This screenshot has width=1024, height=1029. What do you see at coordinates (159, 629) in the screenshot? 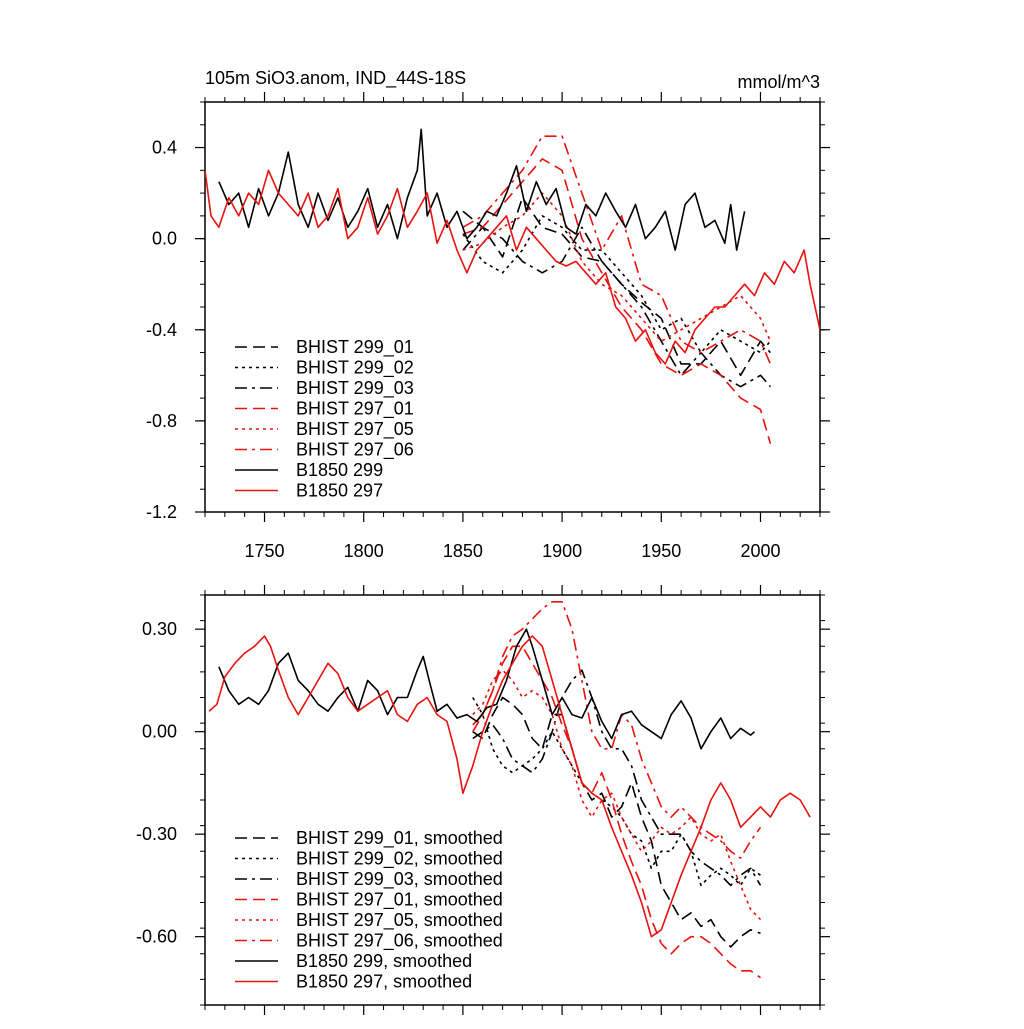
I see `y-tick-label: 0.30` at bounding box center [159, 629].